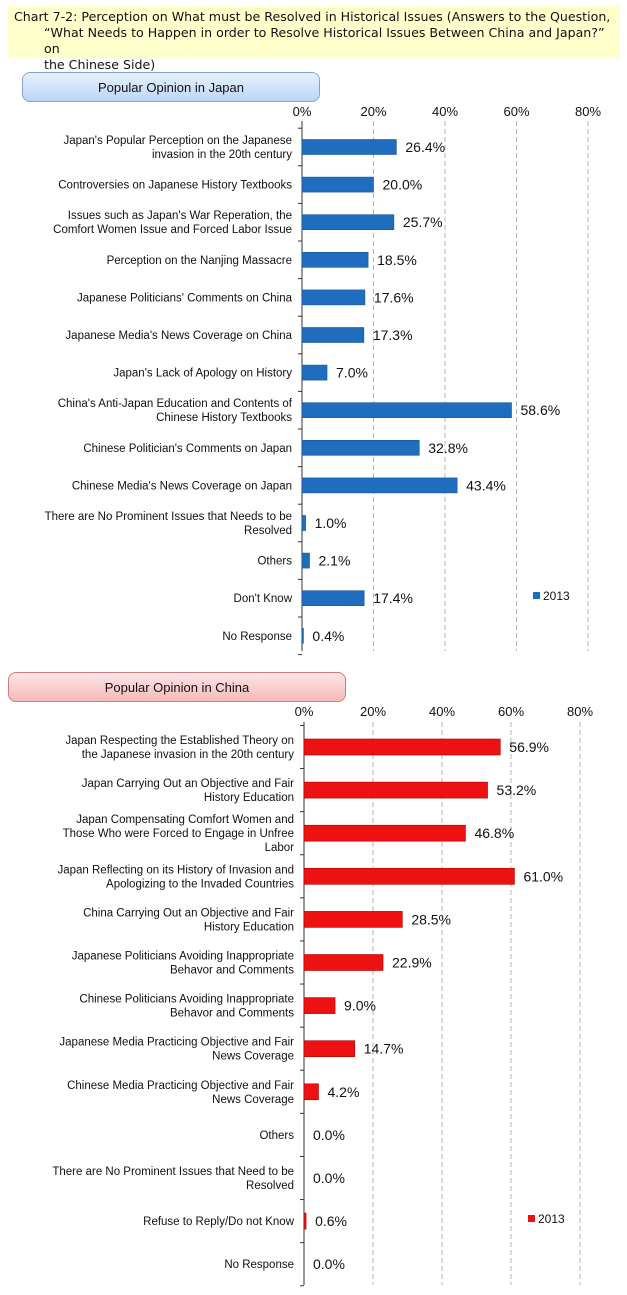  I want to click on category-label: Chinese Politician's Comments on Japan, so click(187, 449).